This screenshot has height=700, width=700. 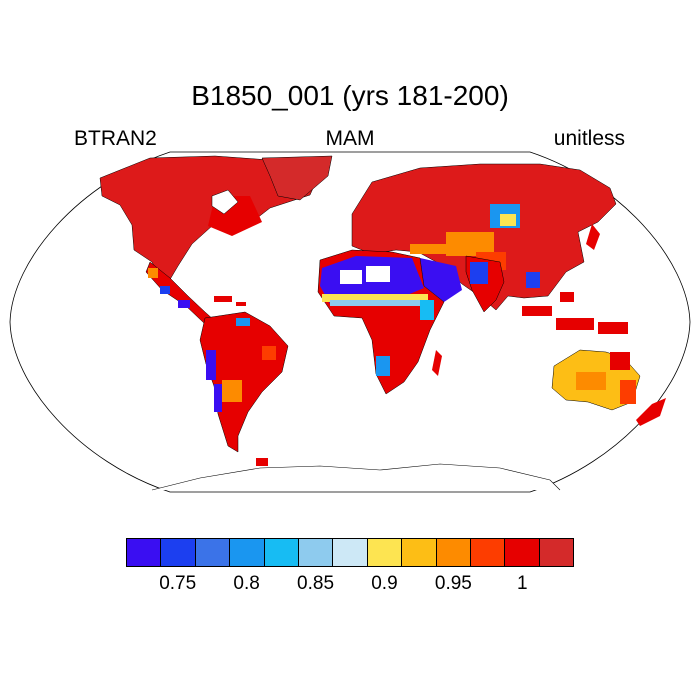 What do you see at coordinates (350, 95) in the screenshot?
I see `map-title: B1850_001 (yrs 181-200)` at bounding box center [350, 95].